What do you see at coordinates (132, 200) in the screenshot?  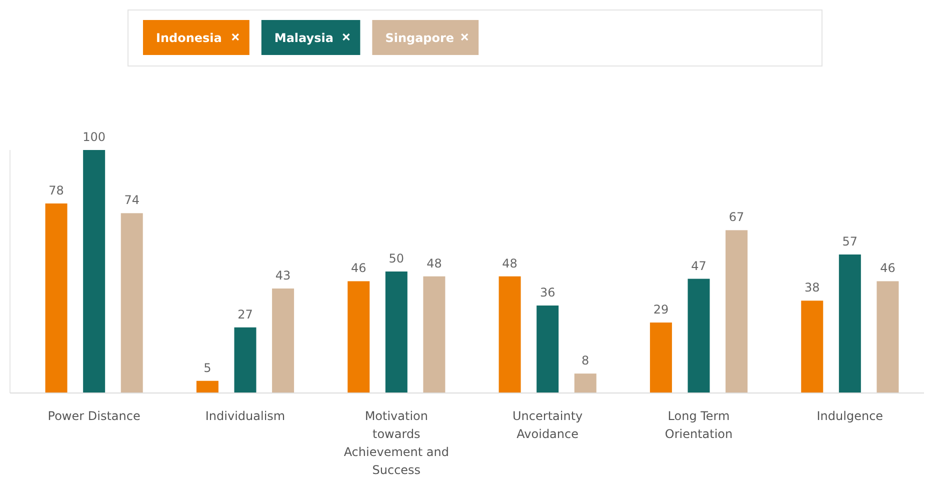 I see `data-label: 74` at bounding box center [132, 200].